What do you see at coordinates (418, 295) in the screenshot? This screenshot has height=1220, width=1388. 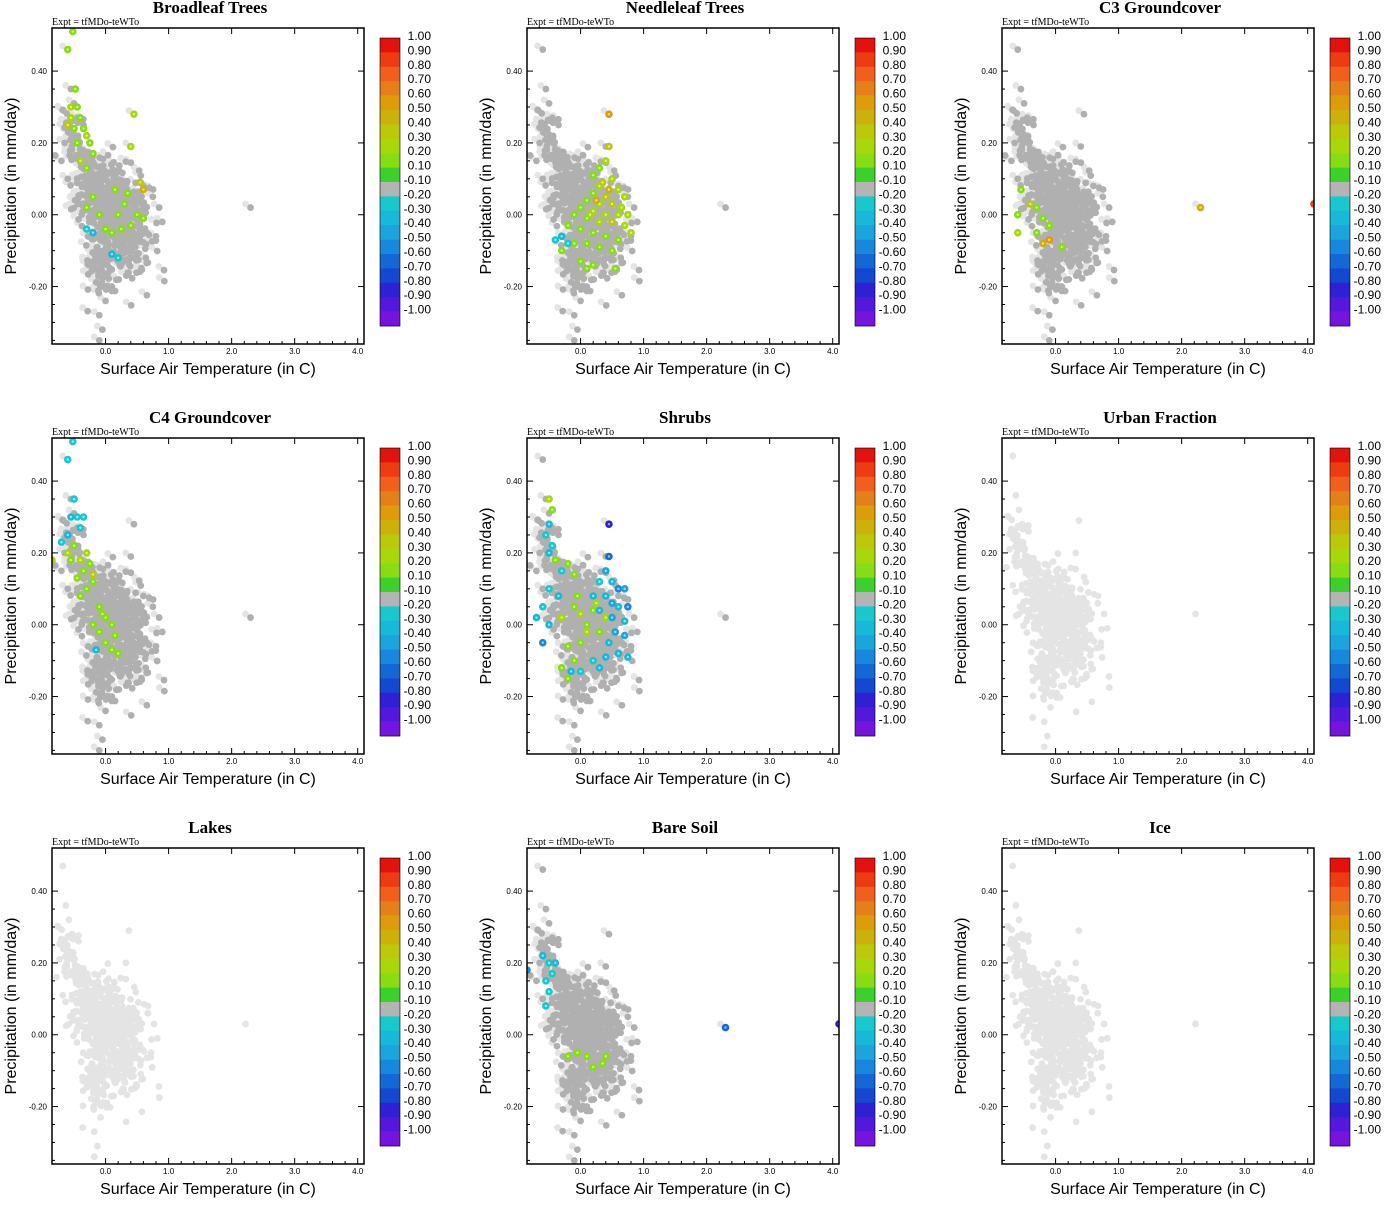 I see `colorbar-tick-label: -0.90` at bounding box center [418, 295].